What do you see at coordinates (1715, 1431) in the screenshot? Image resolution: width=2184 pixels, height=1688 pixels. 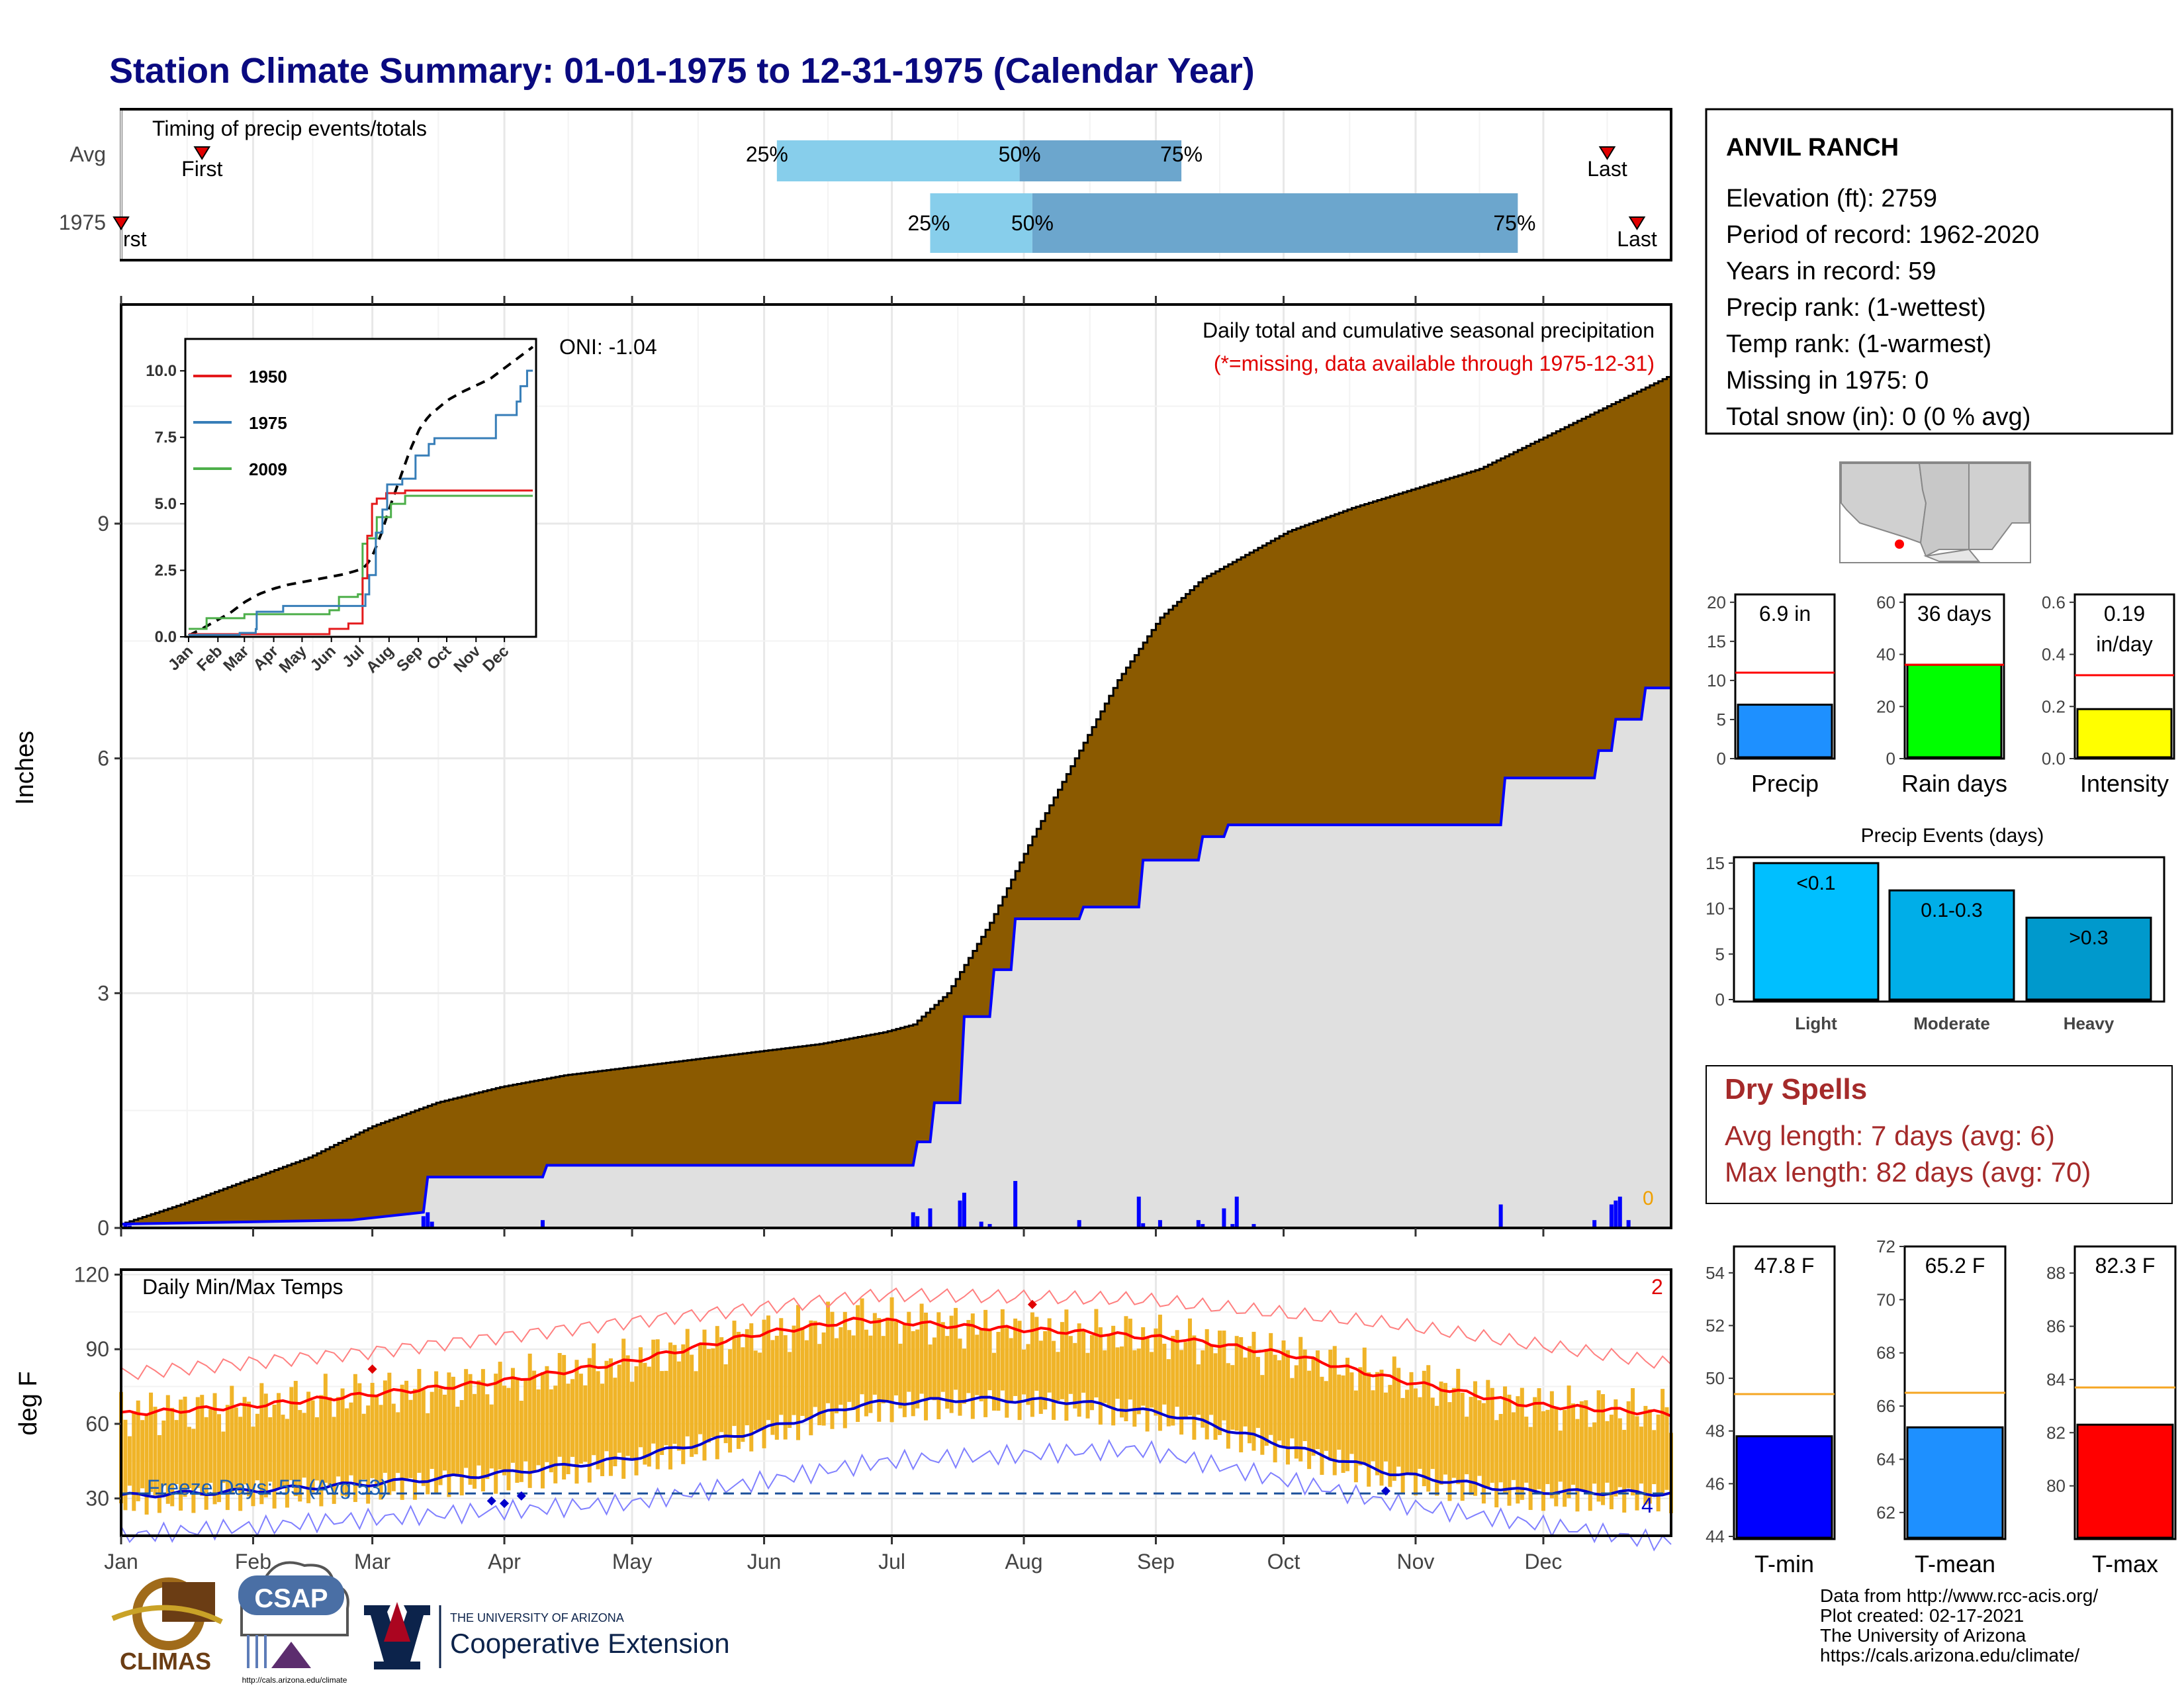 I see `mini-chart-ytick-label: 48` at bounding box center [1715, 1431].